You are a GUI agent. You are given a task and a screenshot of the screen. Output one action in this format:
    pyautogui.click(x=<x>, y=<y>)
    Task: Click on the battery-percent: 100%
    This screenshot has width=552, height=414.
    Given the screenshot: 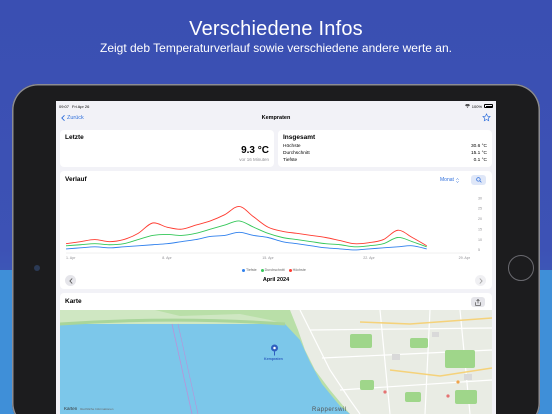 What is the action you would take?
    pyautogui.click(x=476, y=106)
    